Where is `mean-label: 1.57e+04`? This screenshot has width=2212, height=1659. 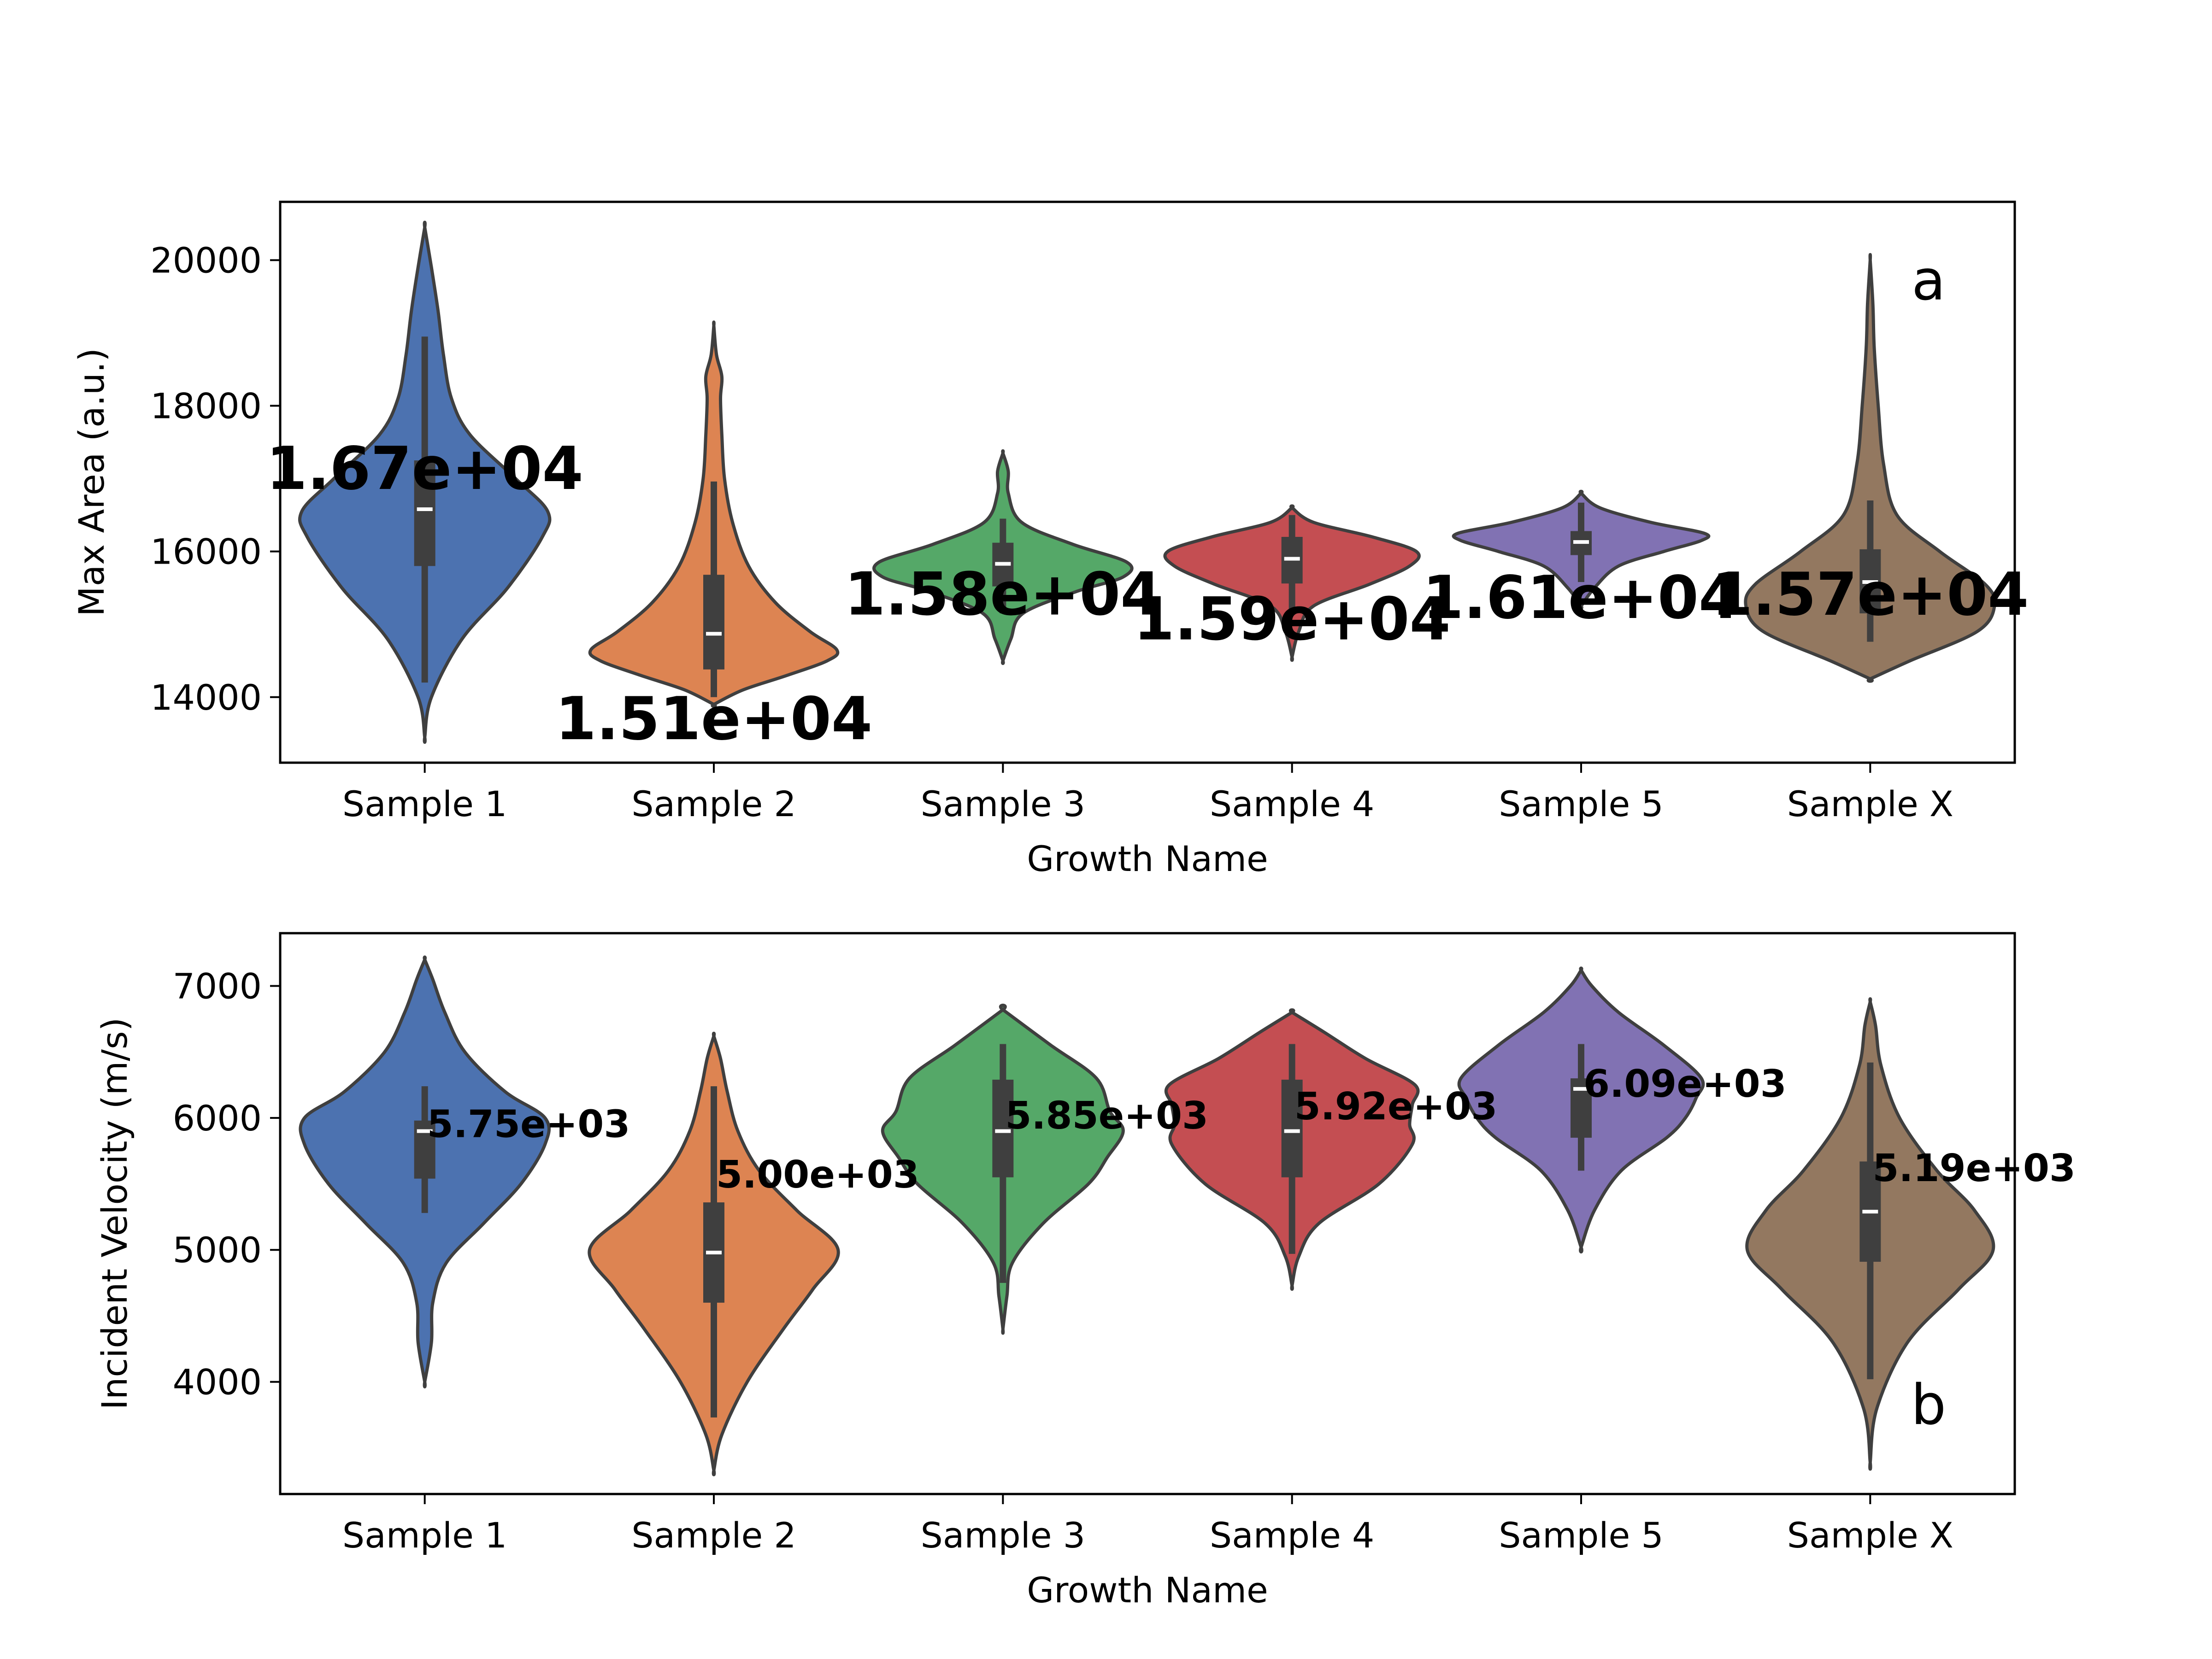
mean-label: 1.57e+04 is located at coordinates (1870, 594).